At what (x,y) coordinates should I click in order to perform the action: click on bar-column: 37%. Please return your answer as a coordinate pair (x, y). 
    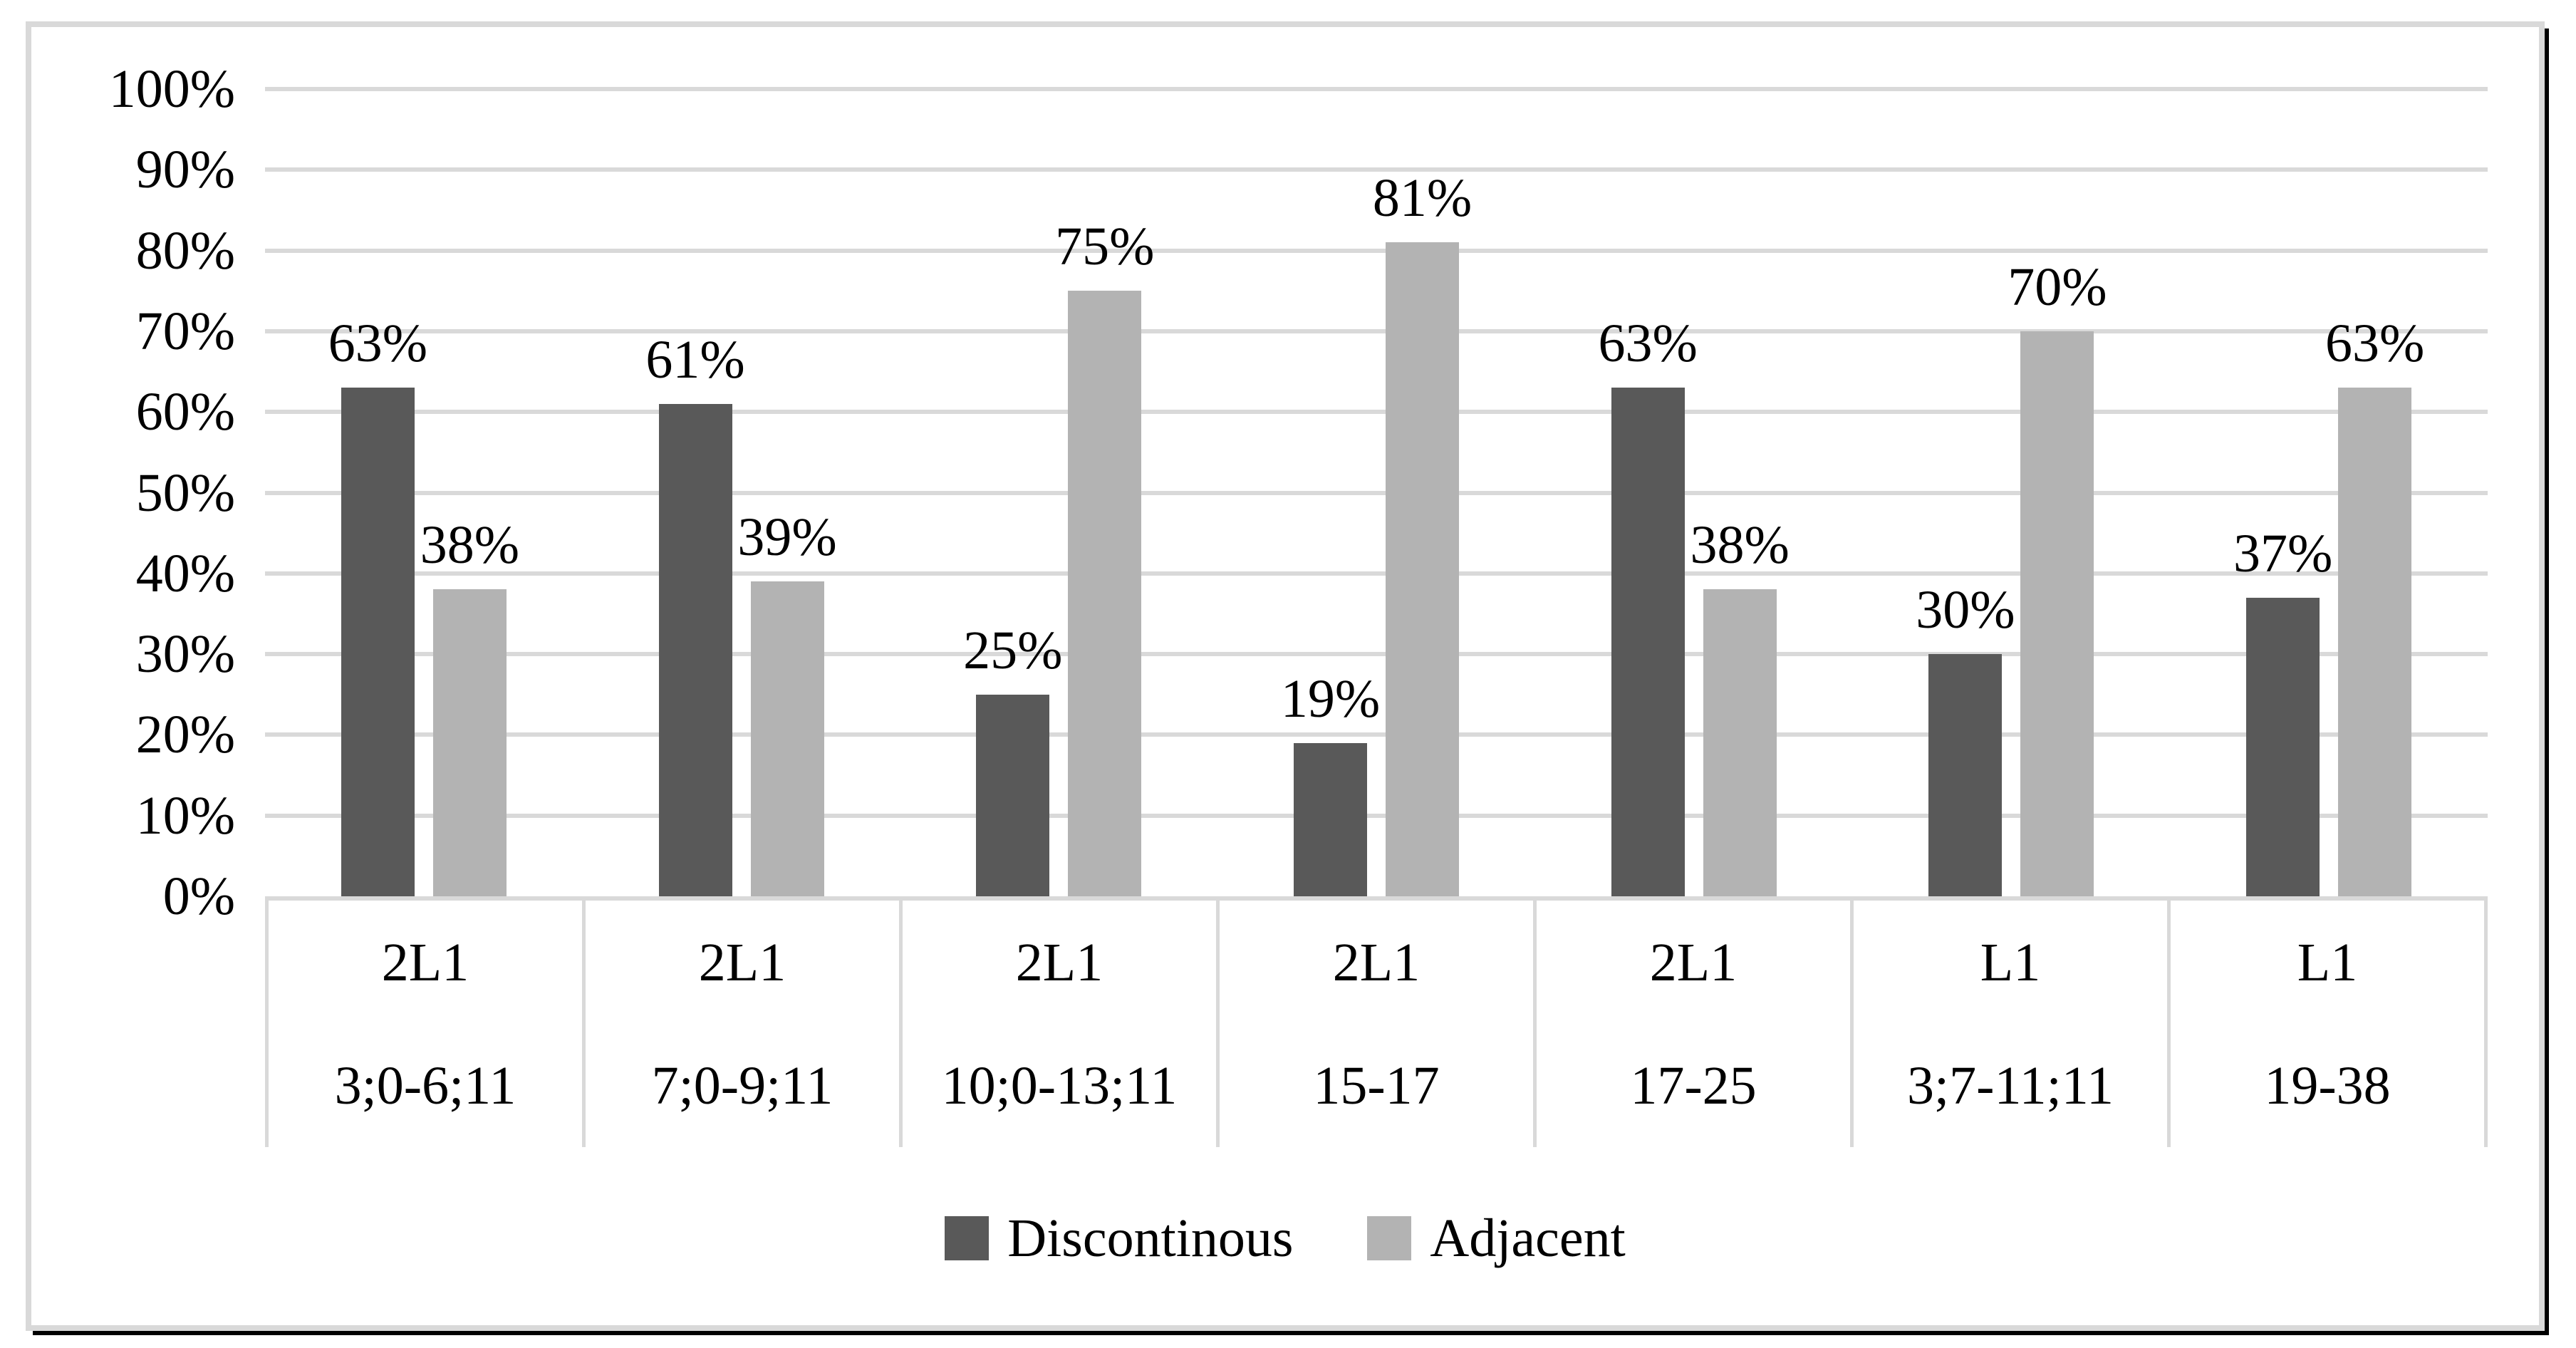
    Looking at the image, I should click on (2282, 492).